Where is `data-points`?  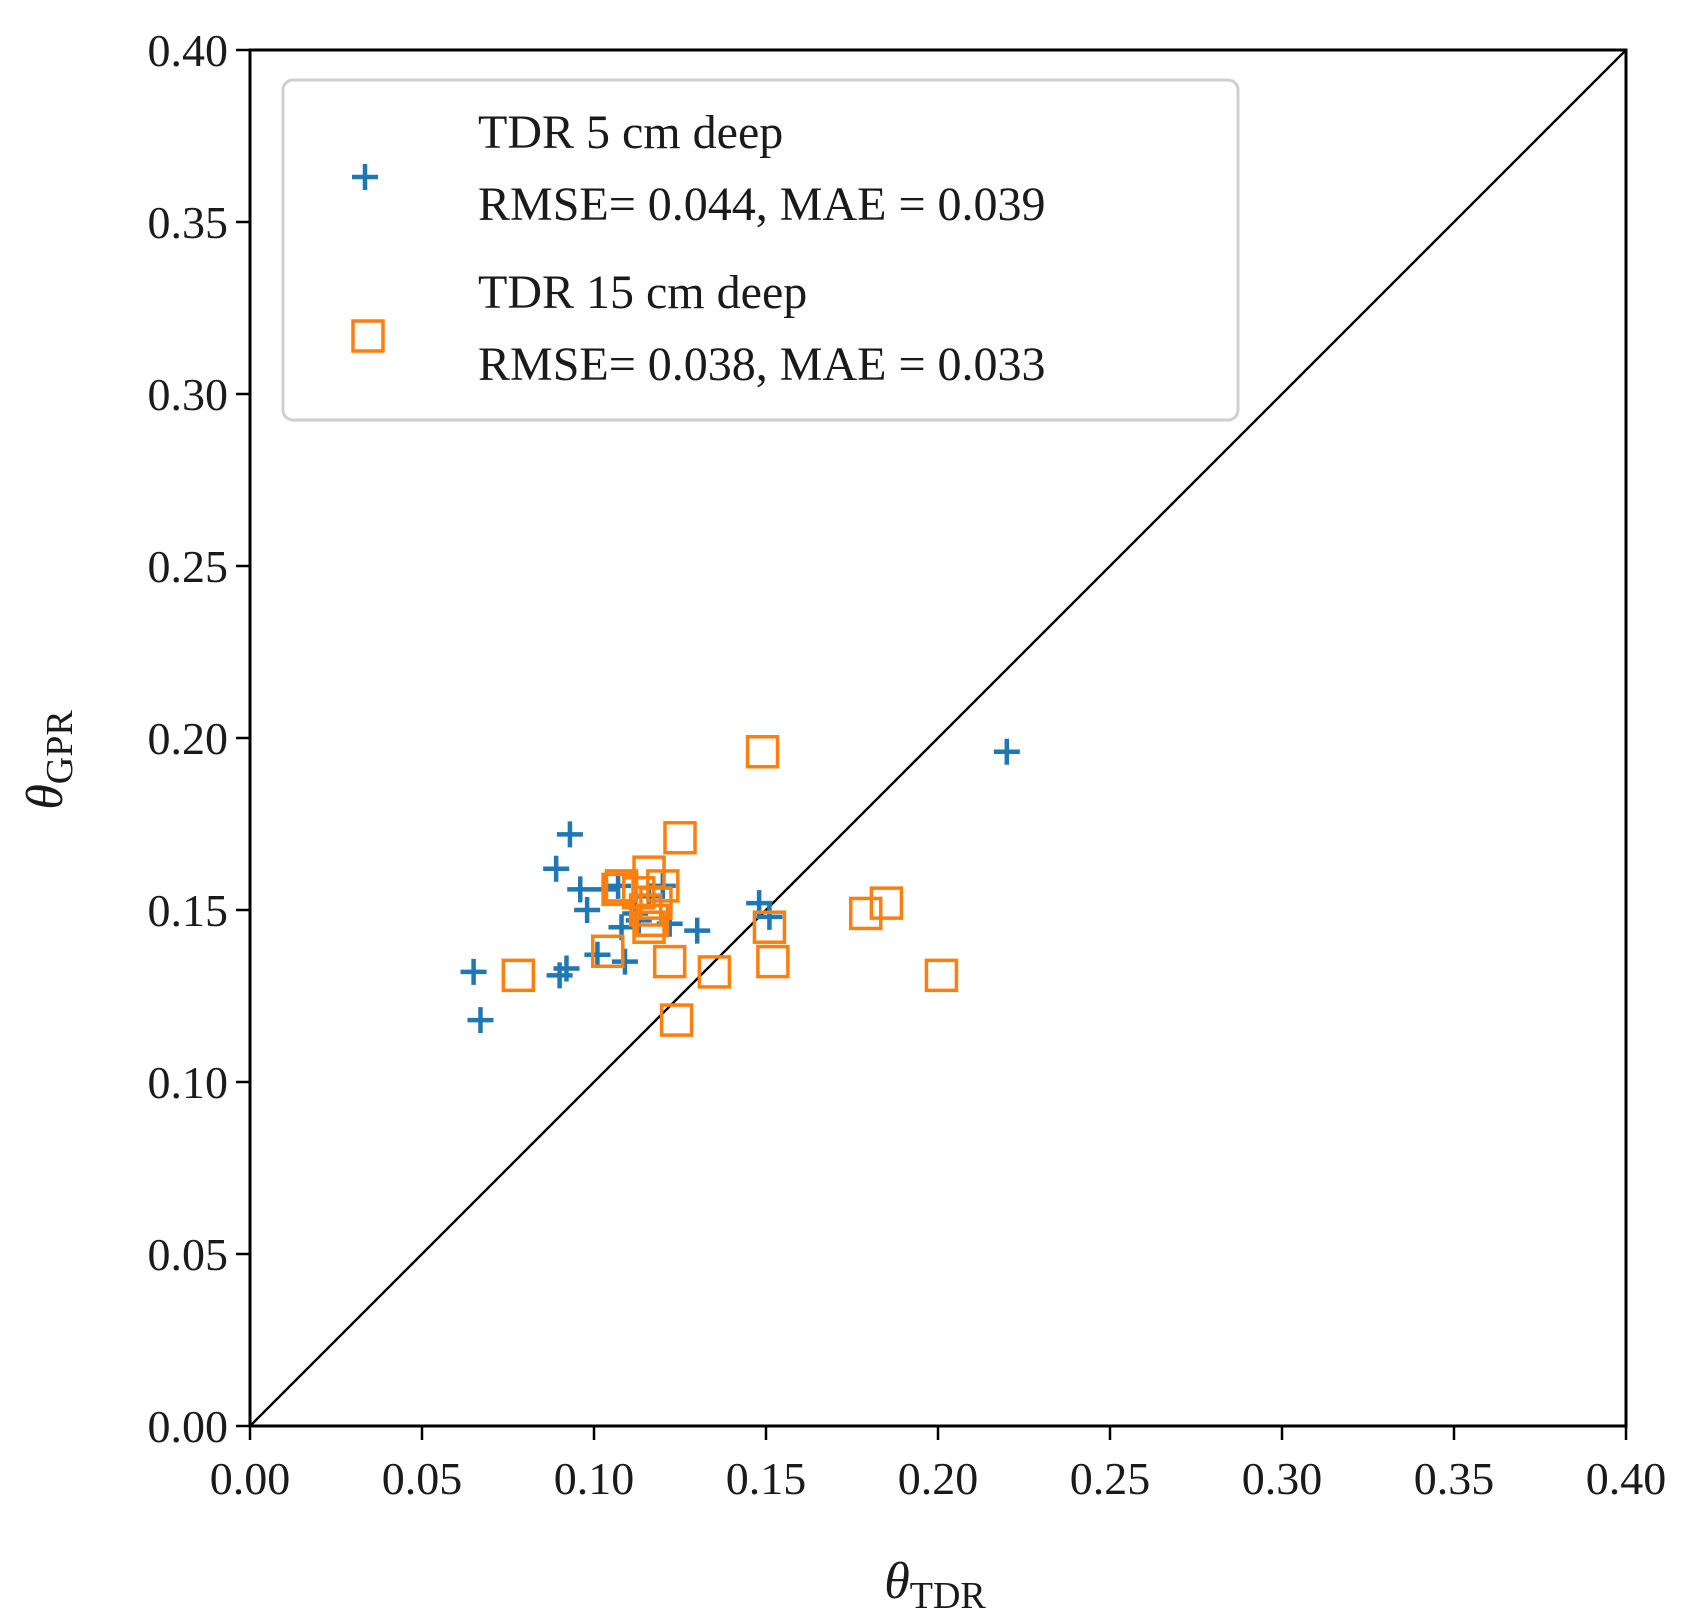 data-points is located at coordinates (740, 886).